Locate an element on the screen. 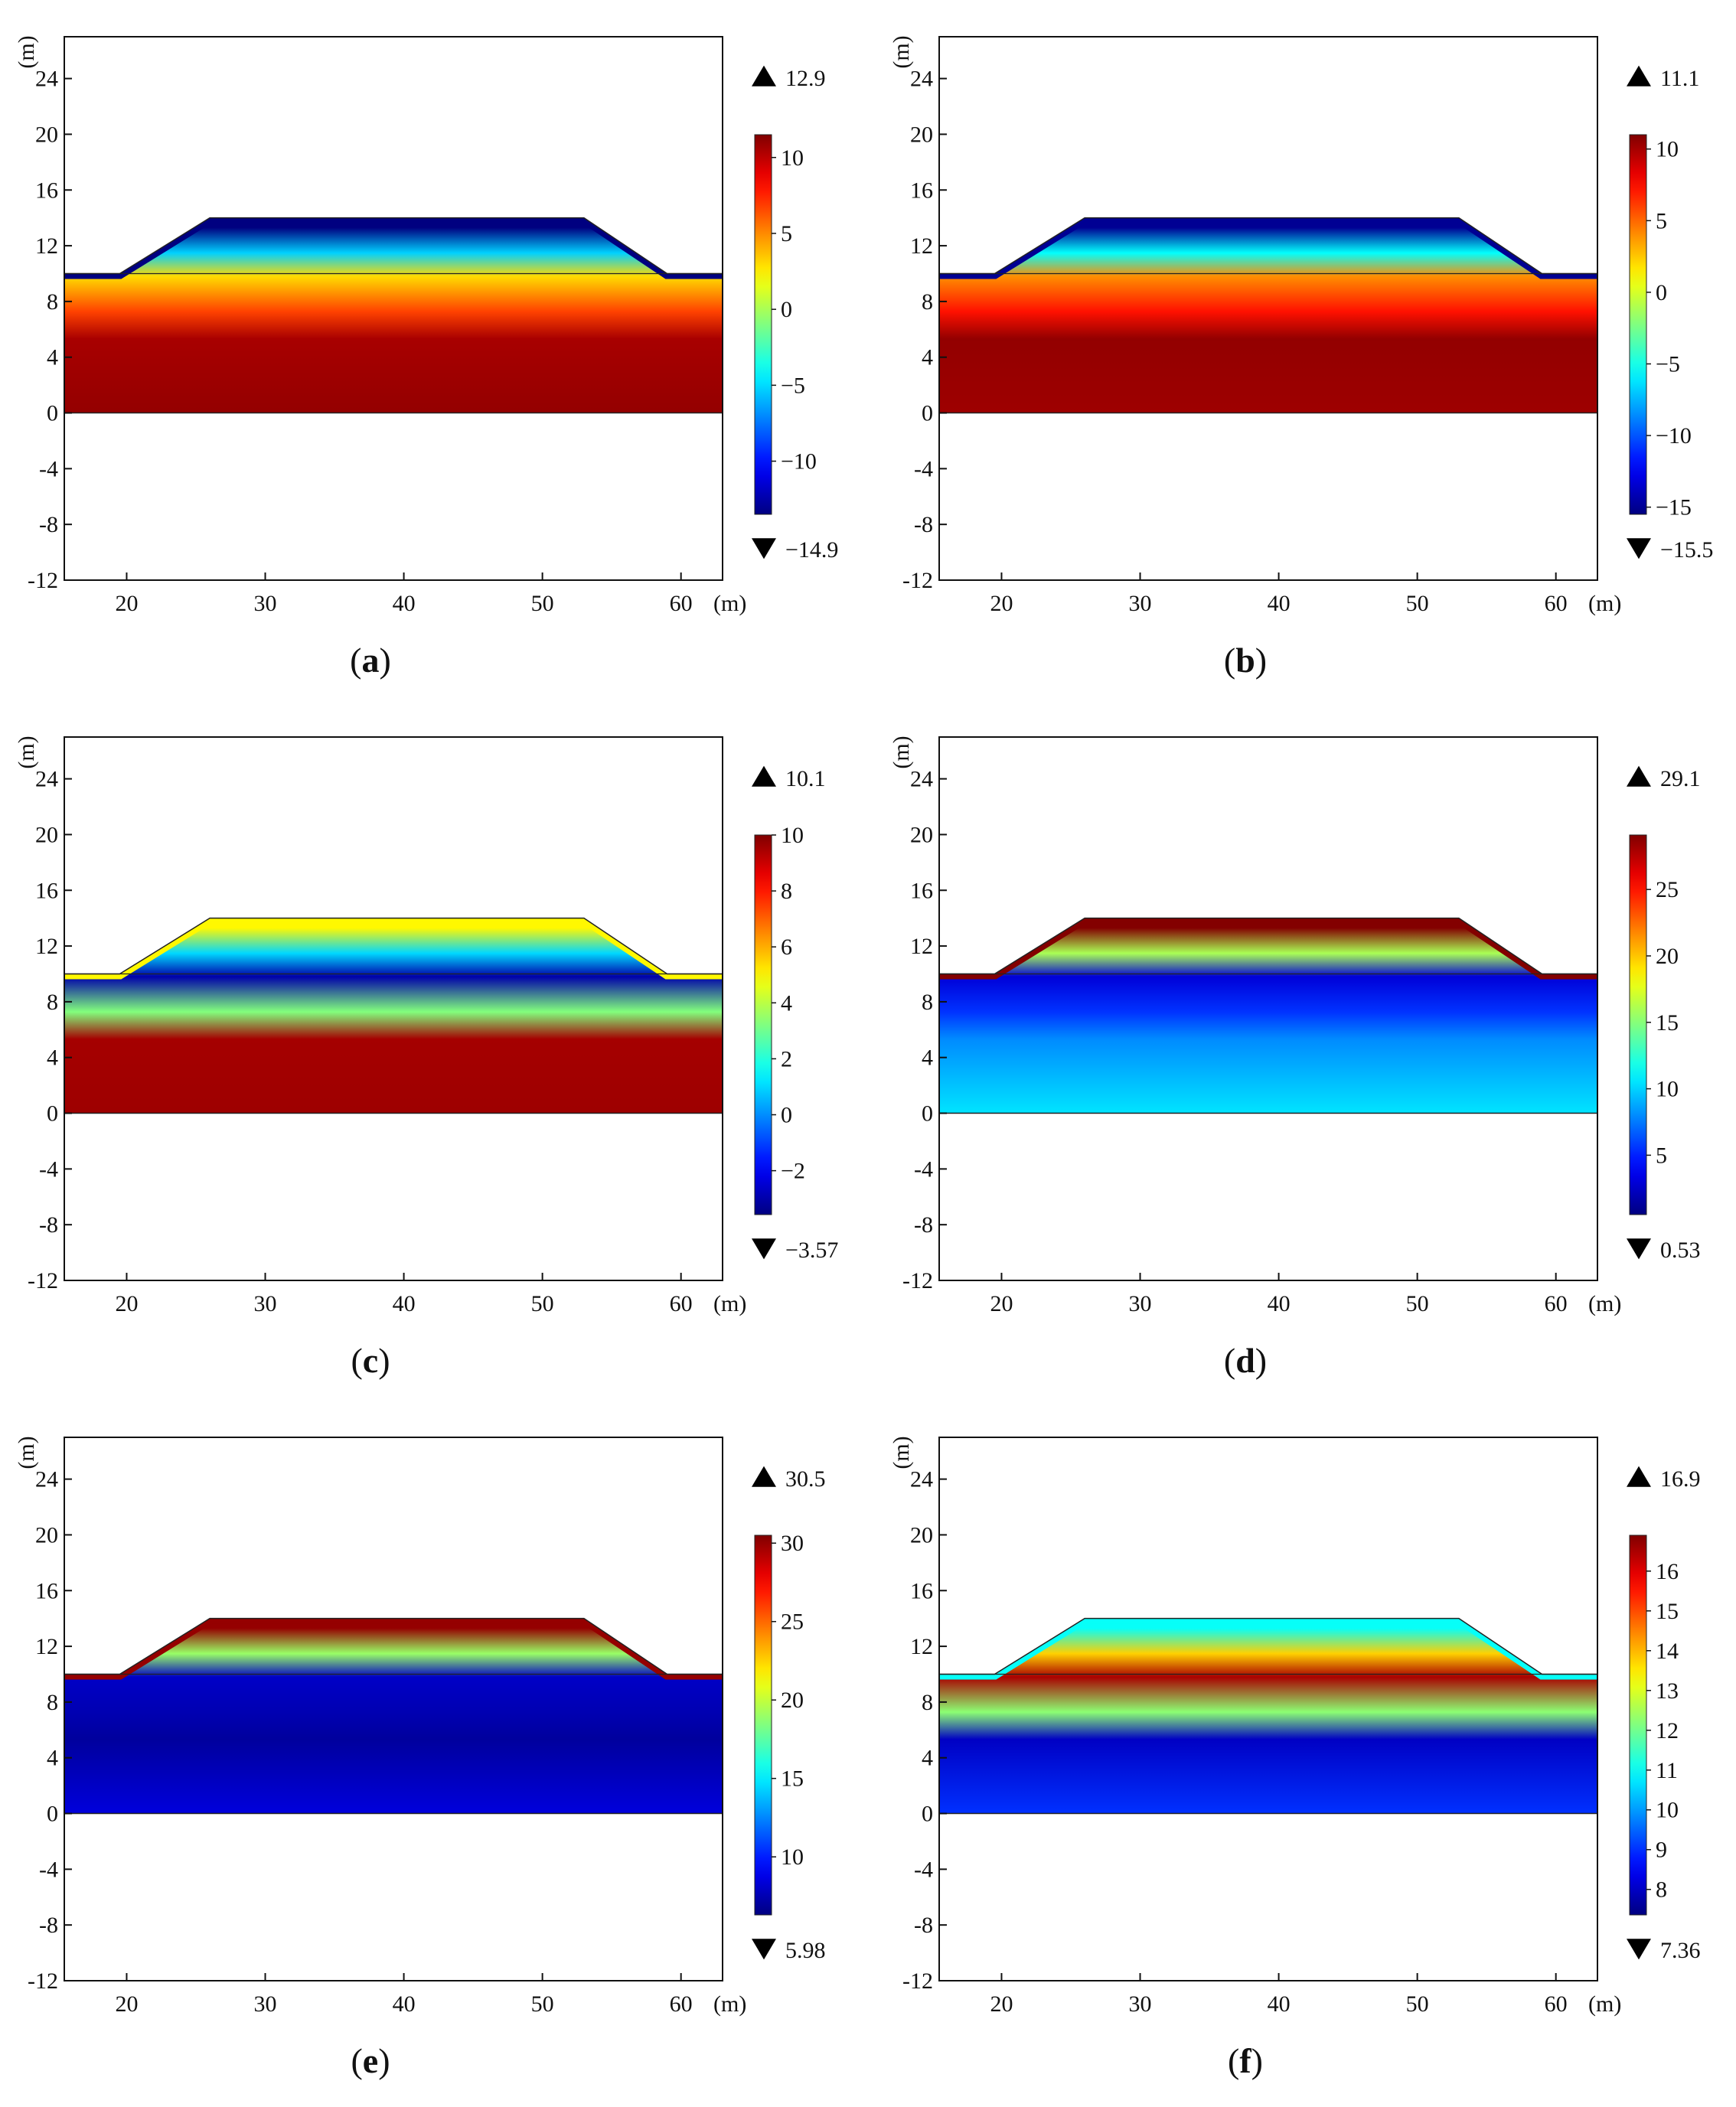 The width and height of the screenshot is (1736, 2107). caption-letter: a is located at coordinates (371, 660).